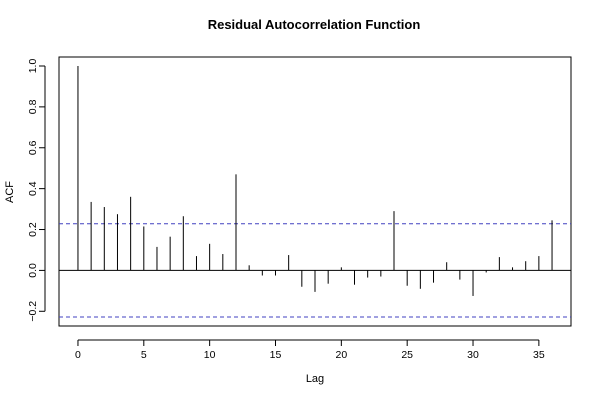  I want to click on x-axis: 0 5 10 15 20 25 30 35, so click(310, 350).